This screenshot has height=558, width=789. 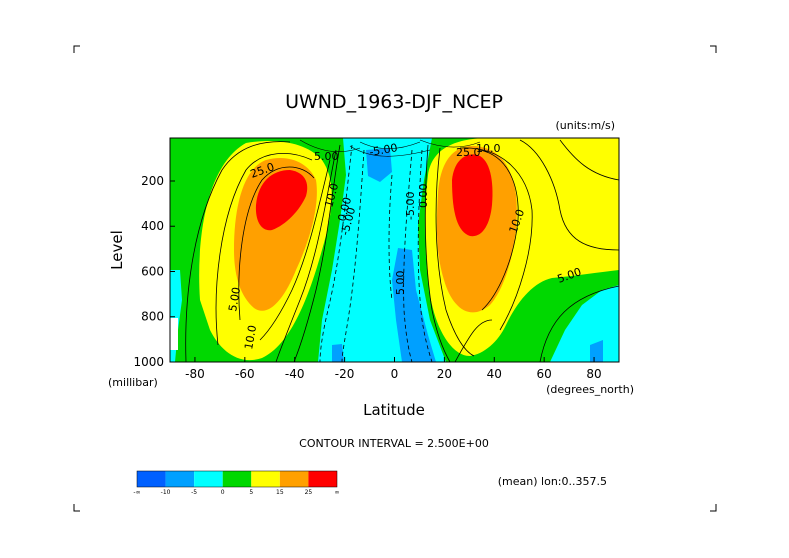 What do you see at coordinates (281, 200) in the screenshot?
I see `sh-jet-red` at bounding box center [281, 200].